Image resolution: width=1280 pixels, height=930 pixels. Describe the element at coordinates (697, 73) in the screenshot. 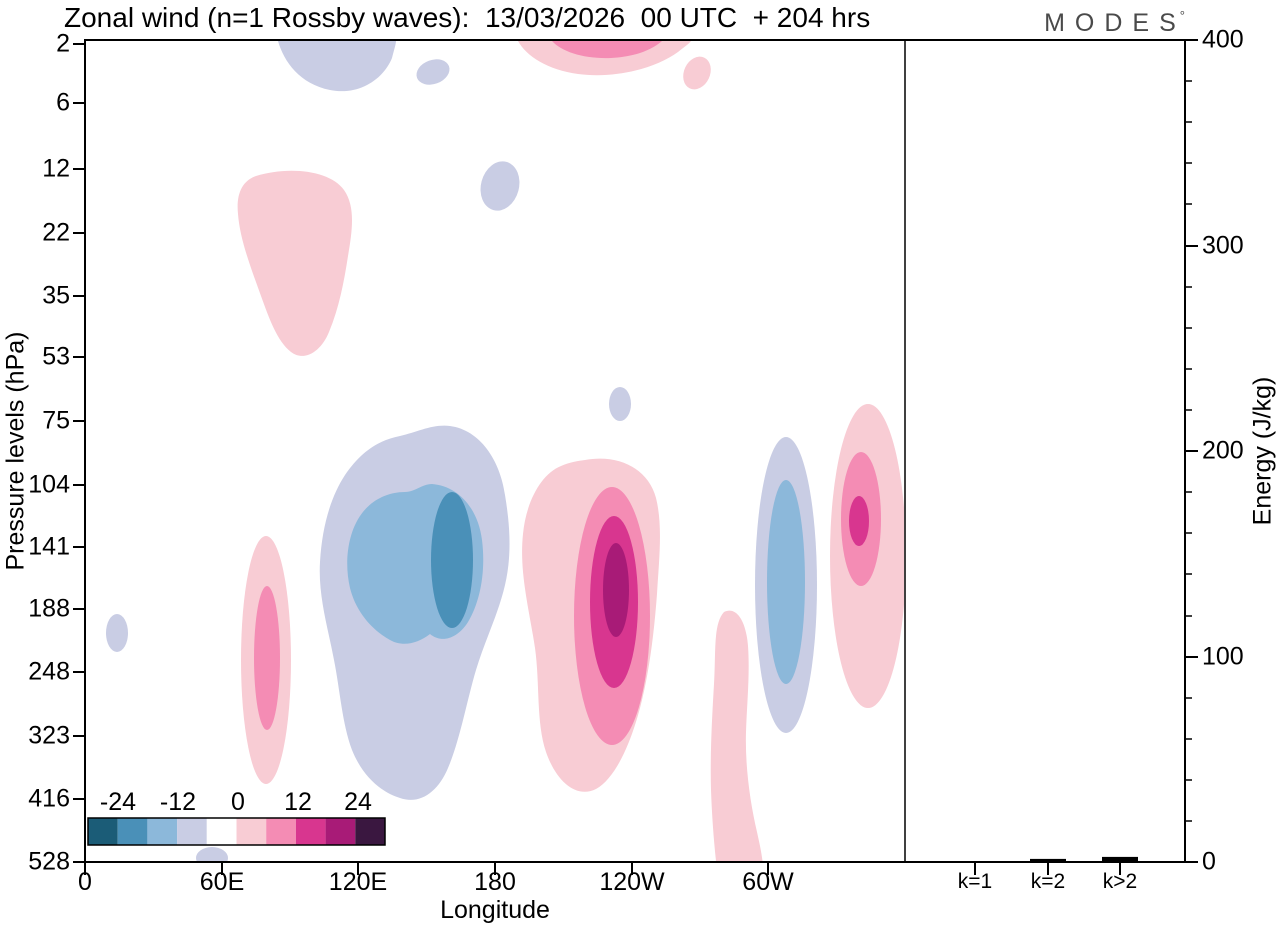

I see `positive-patch-top-small` at that location.